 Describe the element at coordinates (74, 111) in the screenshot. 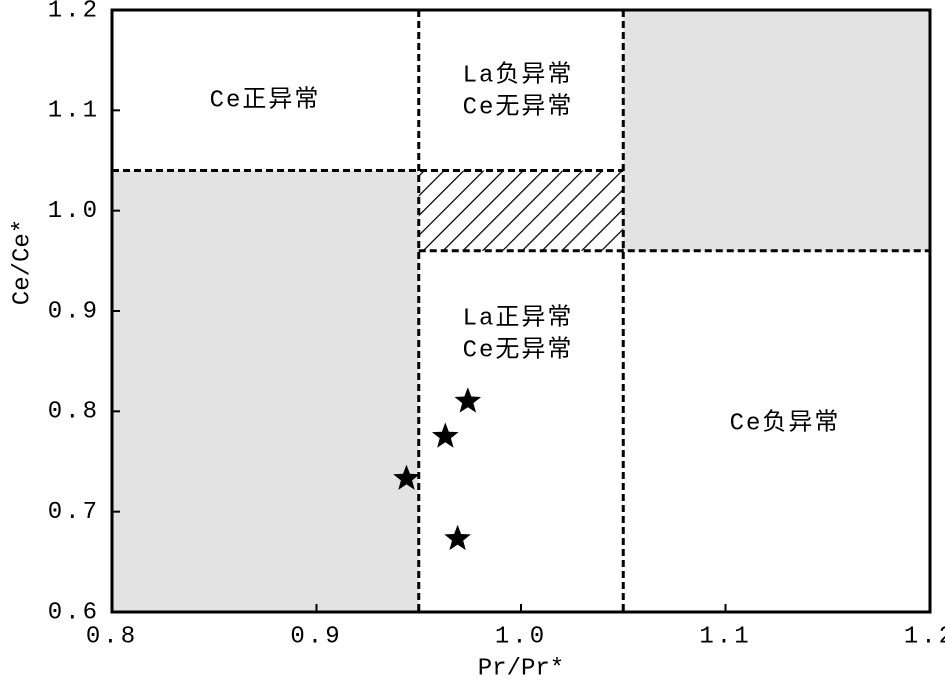

I see `y-tick-label: 1.1` at that location.